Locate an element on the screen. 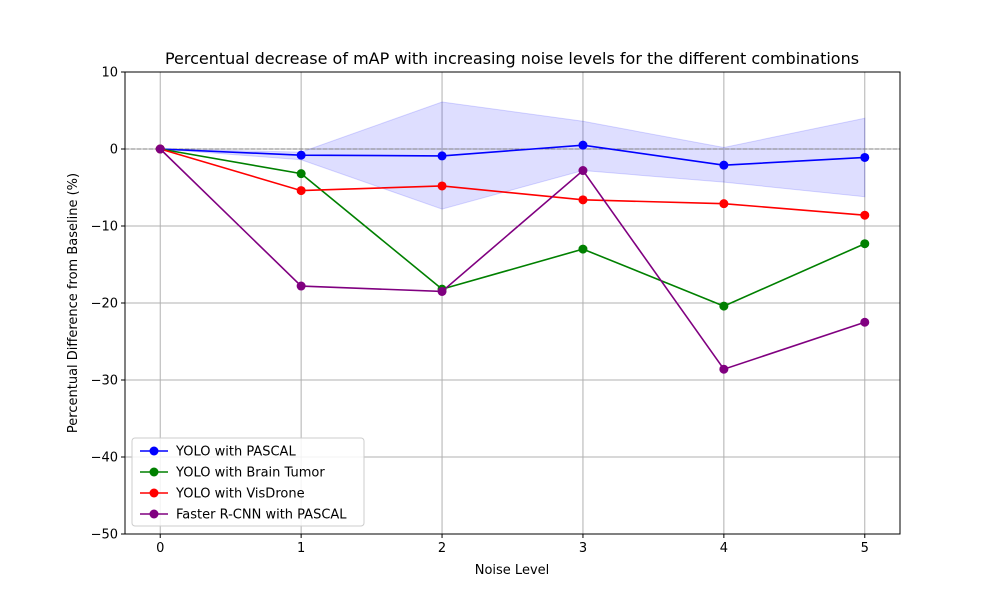 The height and width of the screenshot is (600, 1000). y-tick-label: −40 is located at coordinates (104, 458).